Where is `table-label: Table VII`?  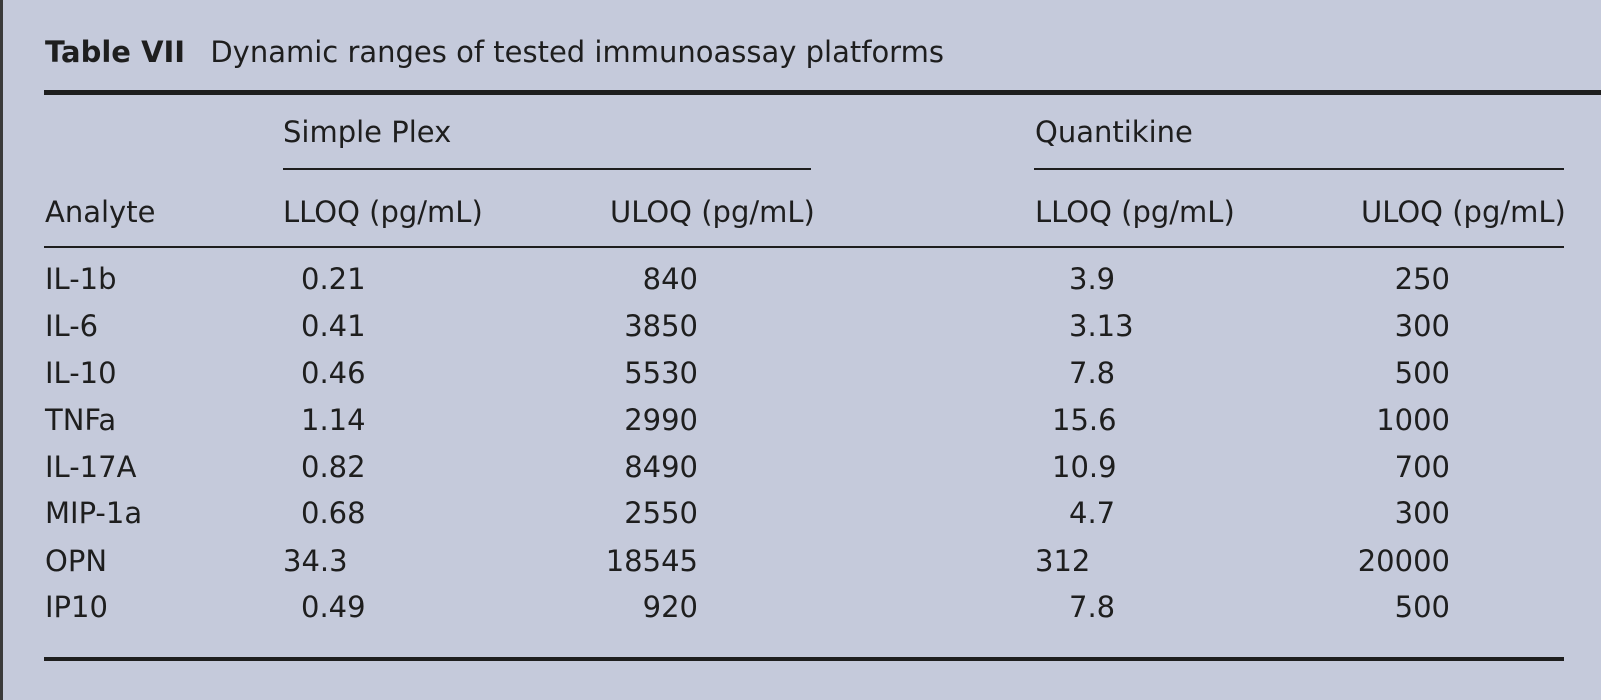
table-label: Table VII is located at coordinates (115, 52).